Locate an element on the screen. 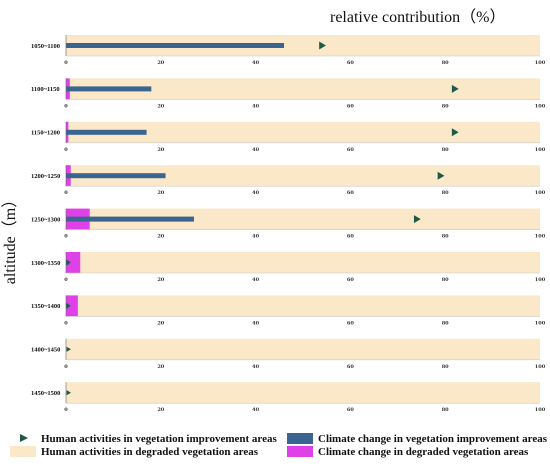 Image resolution: width=550 pixels, height=466 pixels. category-label: 1200~1250 is located at coordinates (45, 176).